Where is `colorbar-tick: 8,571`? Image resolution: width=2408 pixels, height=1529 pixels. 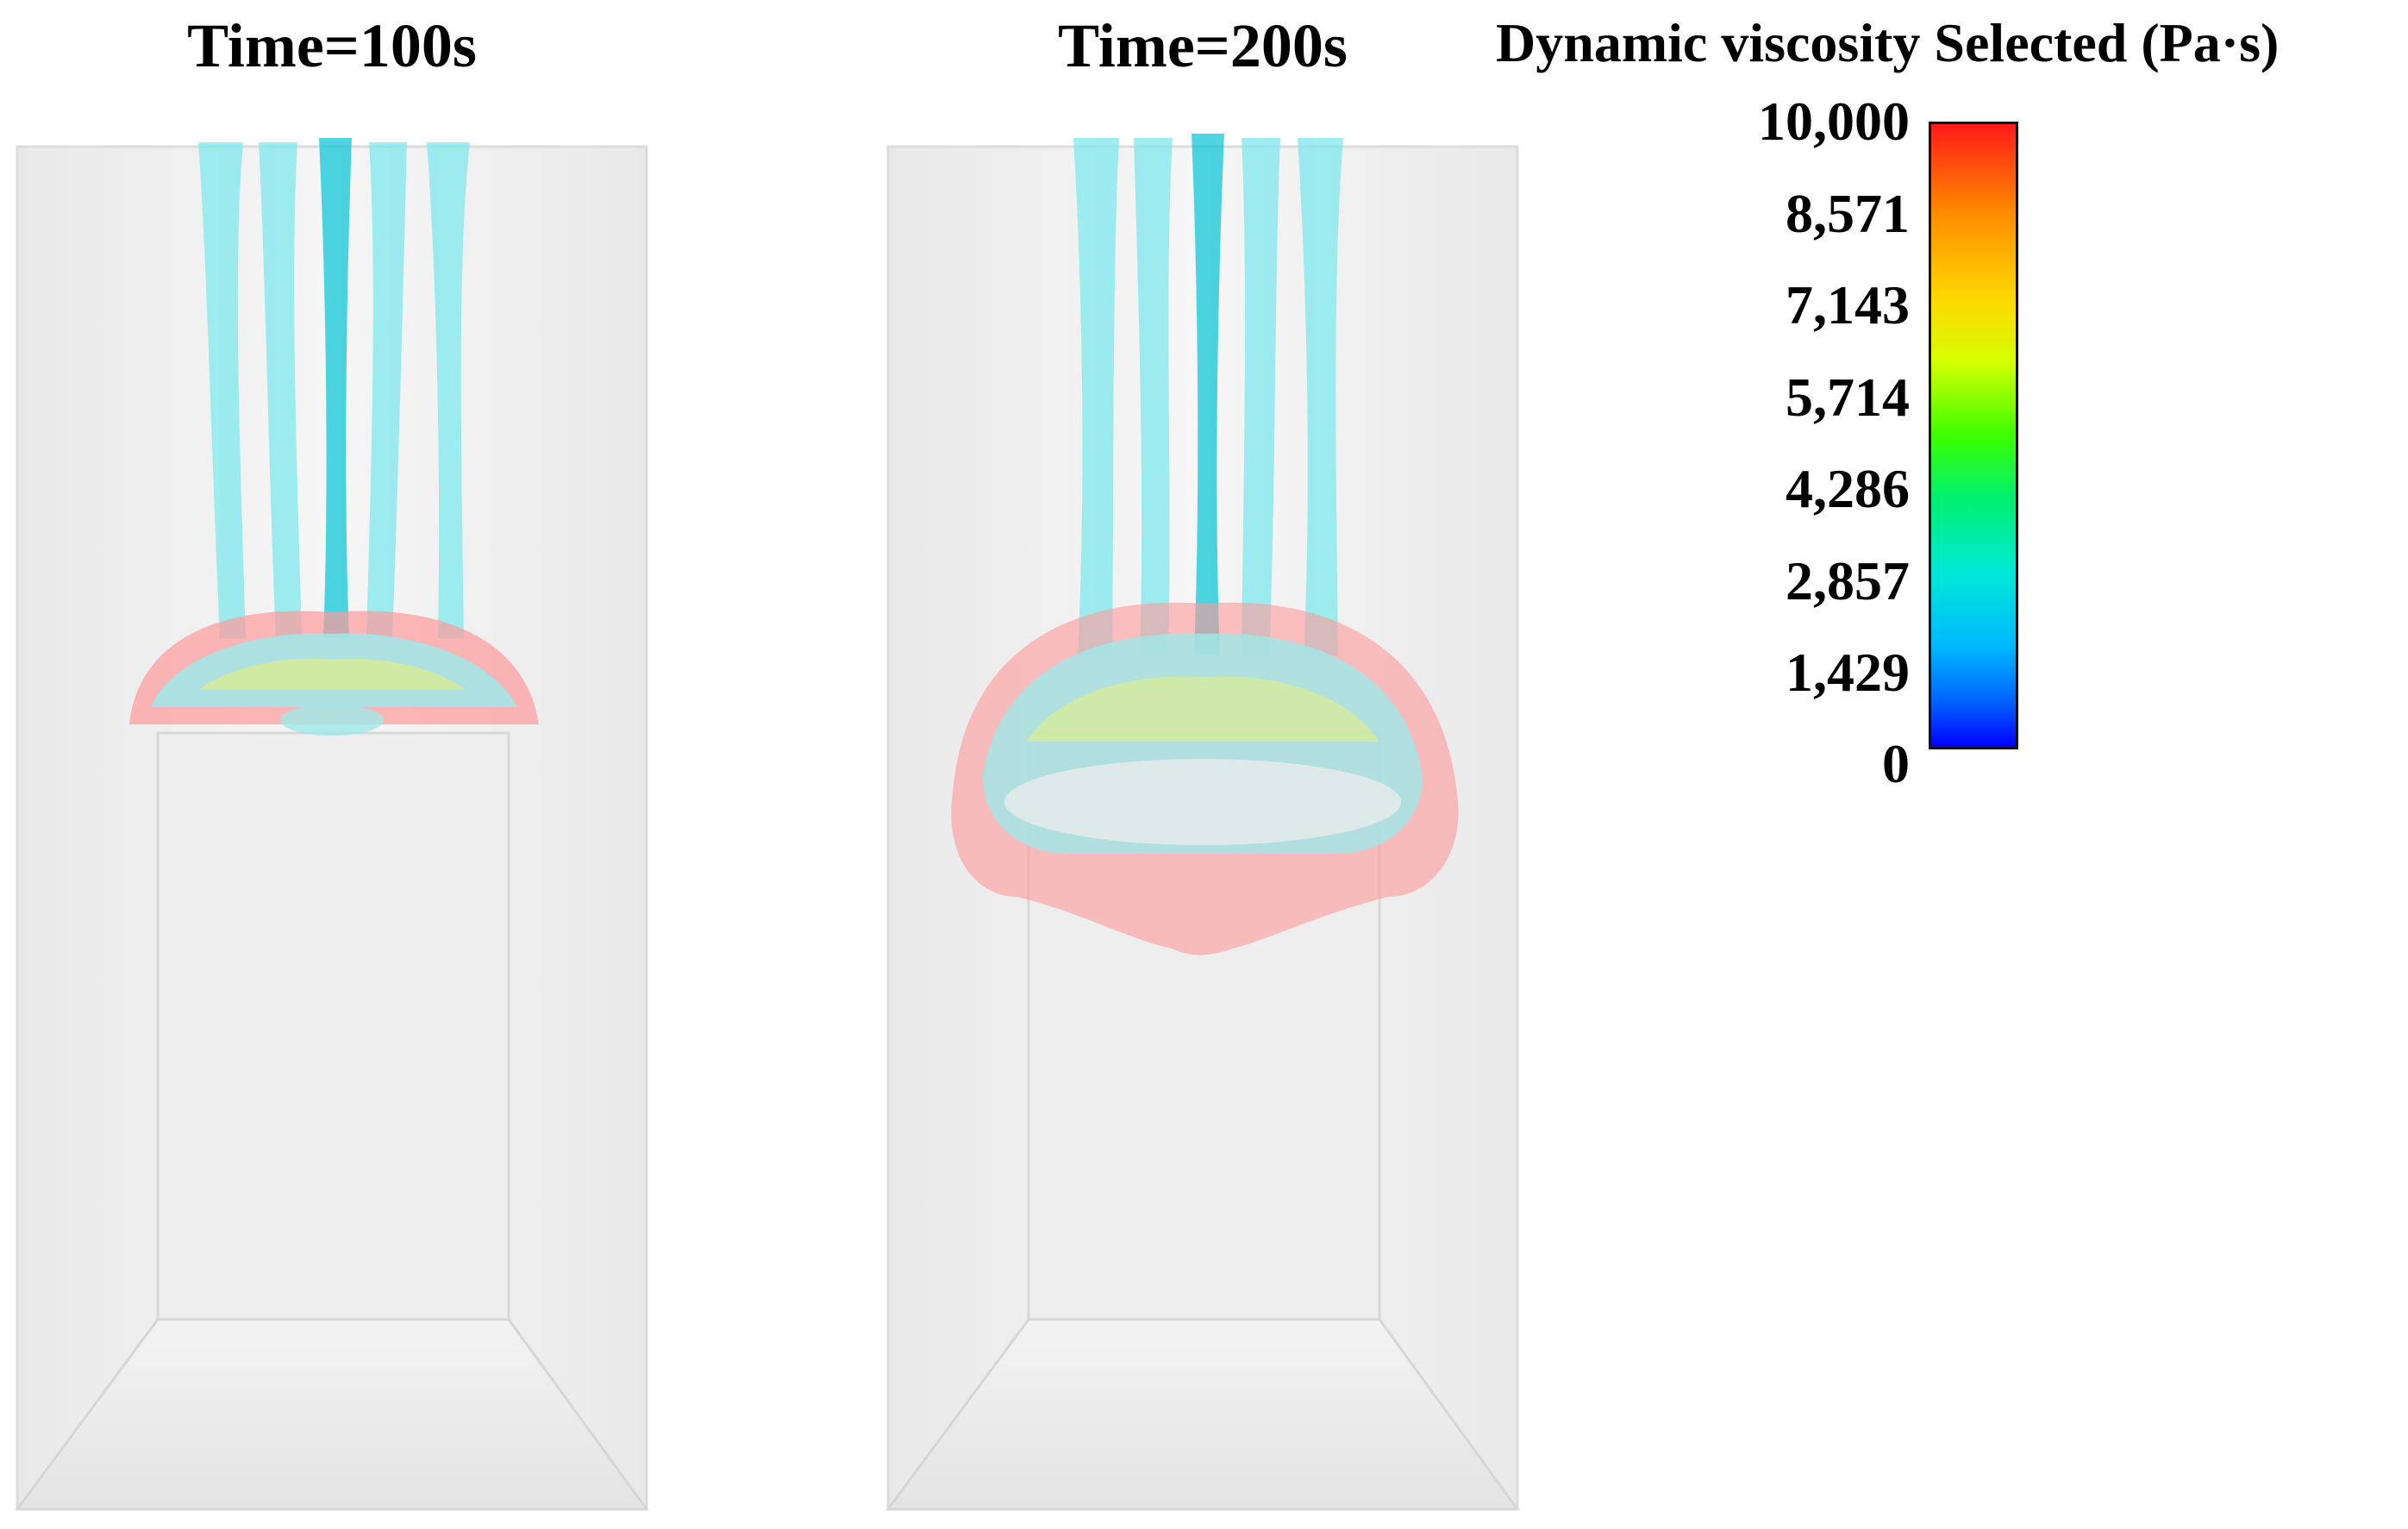
colorbar-tick: 8,571 is located at coordinates (1848, 213).